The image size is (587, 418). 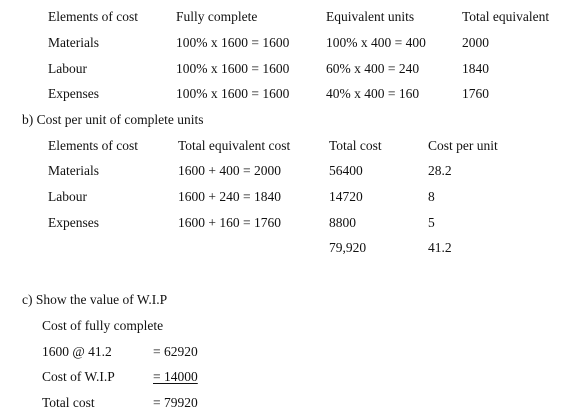 What do you see at coordinates (506, 16) in the screenshot?
I see `a-header-total-equivalent: Total equivalent` at bounding box center [506, 16].